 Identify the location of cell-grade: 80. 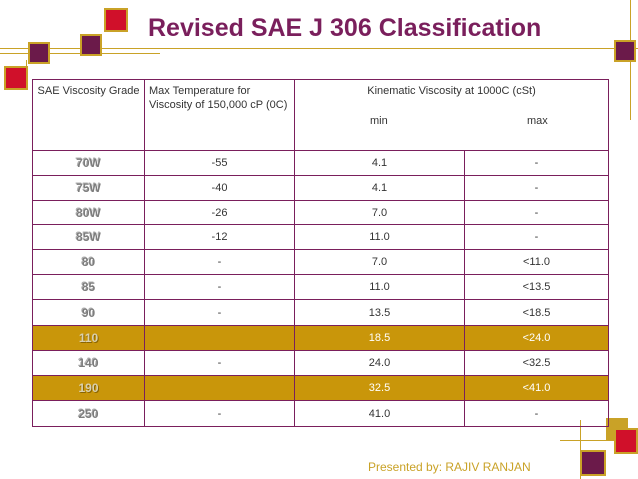
(88, 262).